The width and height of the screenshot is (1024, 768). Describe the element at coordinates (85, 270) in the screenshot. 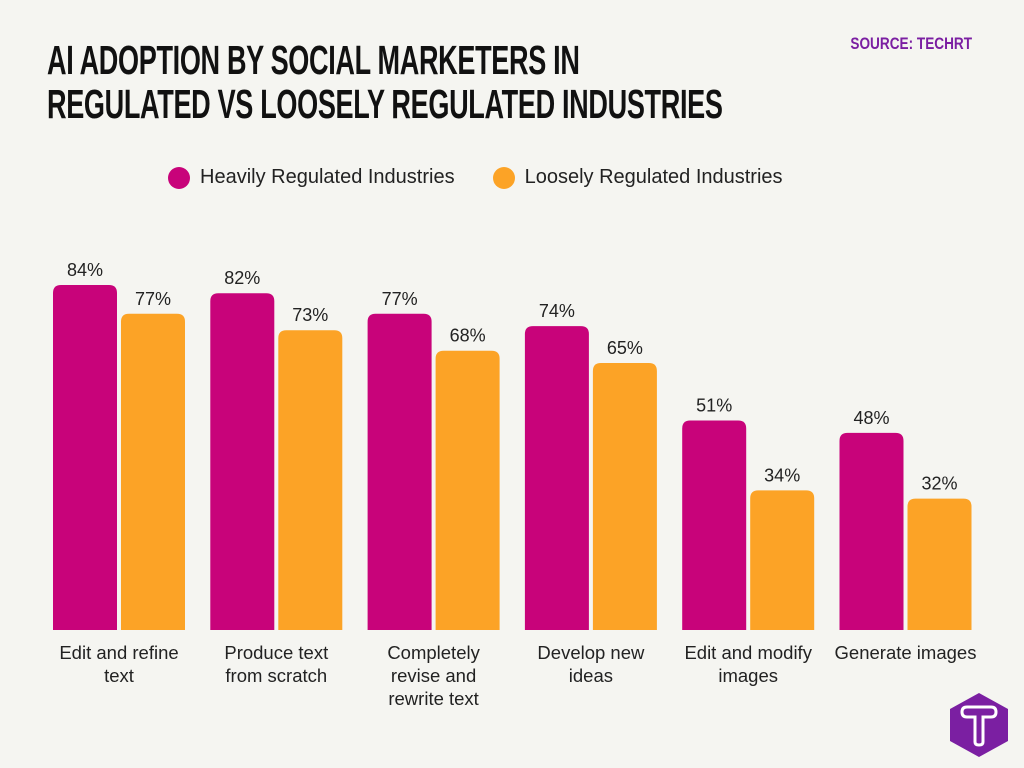

I see `data-label: 84%` at that location.